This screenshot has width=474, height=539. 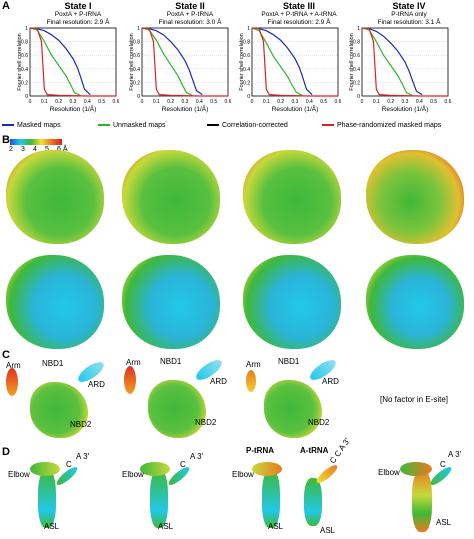 I want to click on state-resolution: Final resolution: 3.0 Å, so click(x=190, y=22).